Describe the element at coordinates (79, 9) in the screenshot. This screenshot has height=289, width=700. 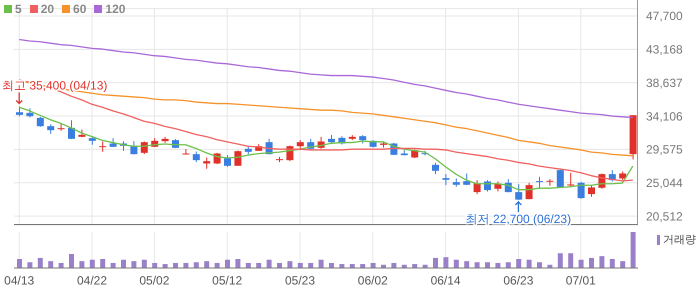
I see `legend-label: 60` at that location.